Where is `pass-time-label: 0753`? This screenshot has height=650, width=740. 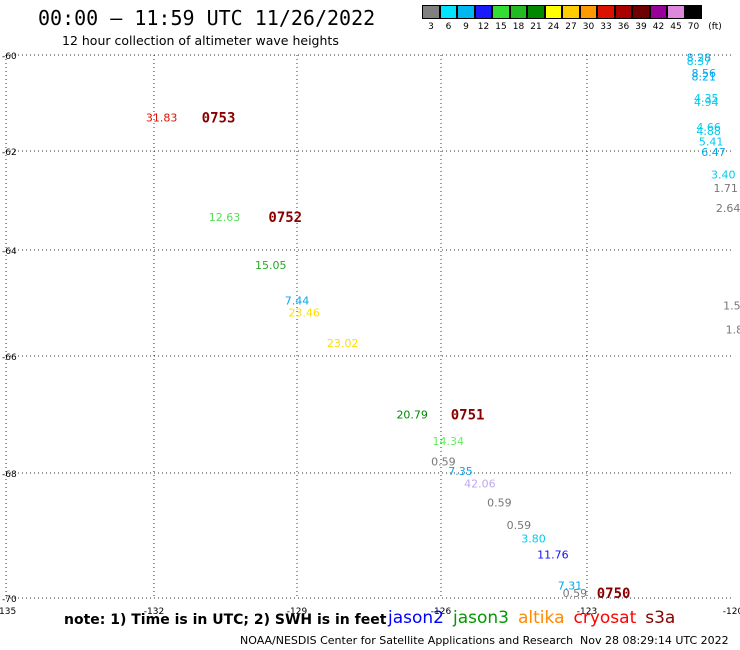
pass-time-label: 0753 is located at coordinates (219, 118).